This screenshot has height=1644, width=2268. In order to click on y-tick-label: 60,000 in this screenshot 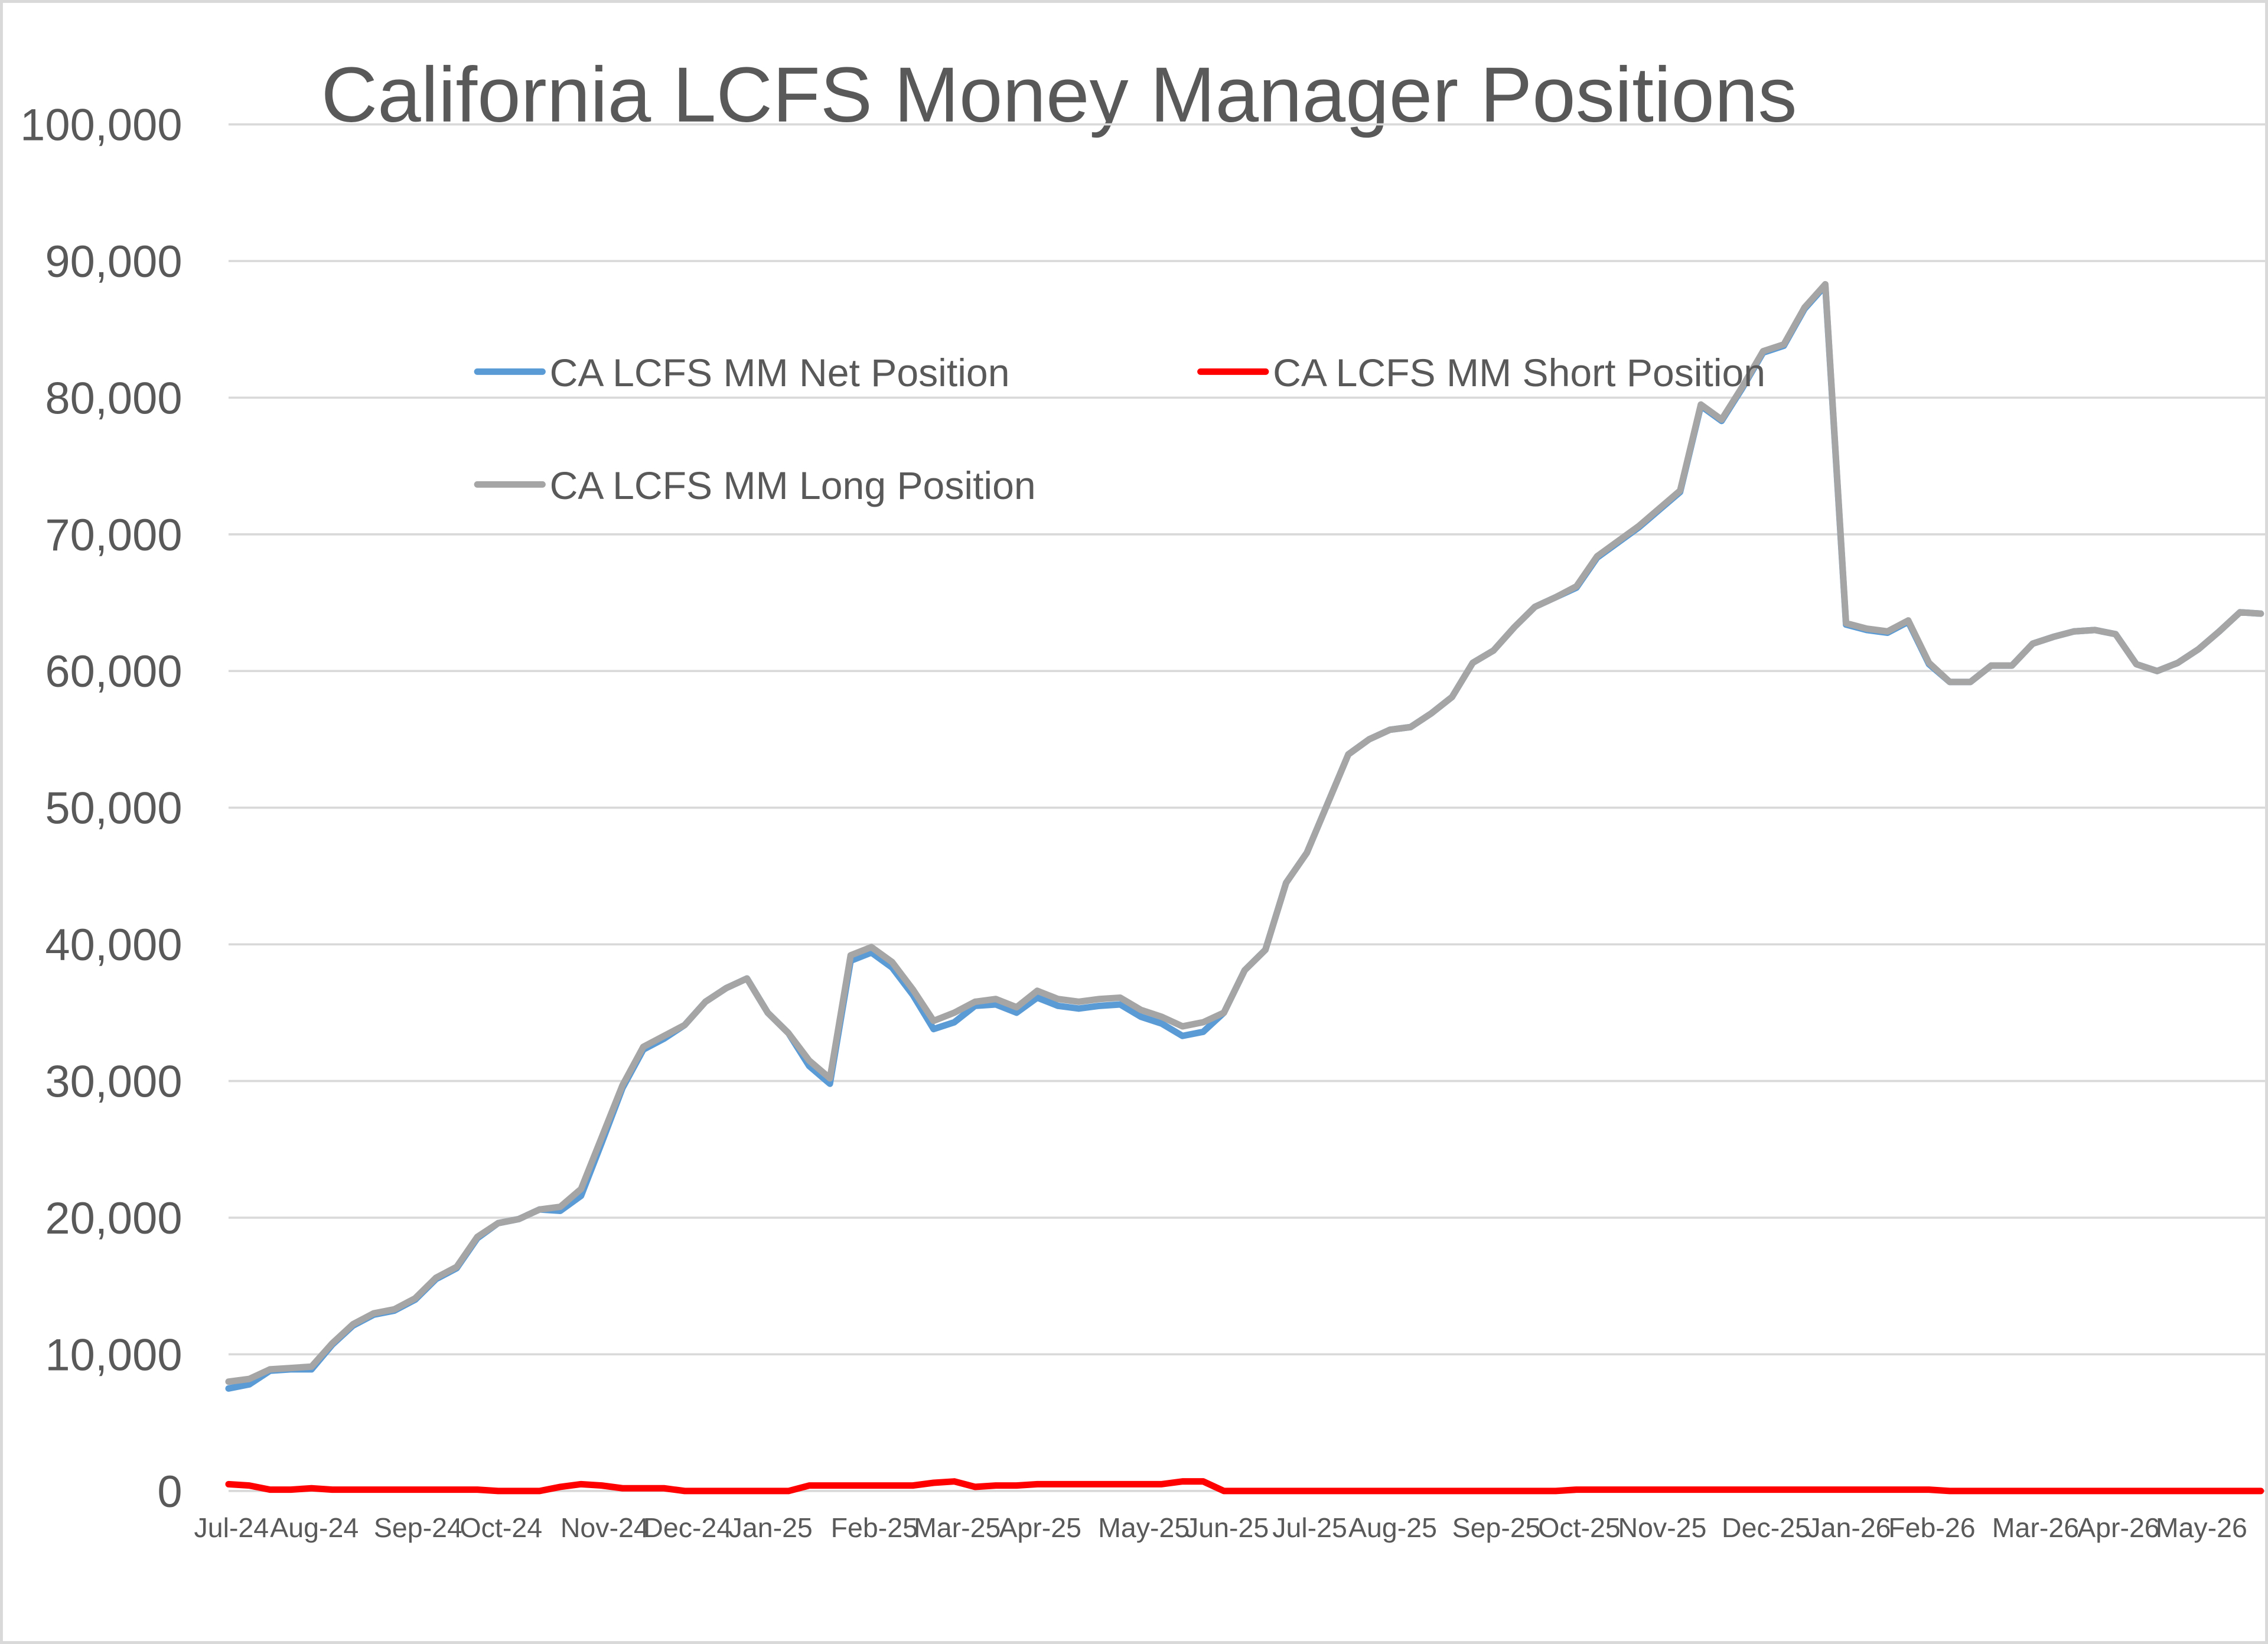, I will do `click(113, 672)`.